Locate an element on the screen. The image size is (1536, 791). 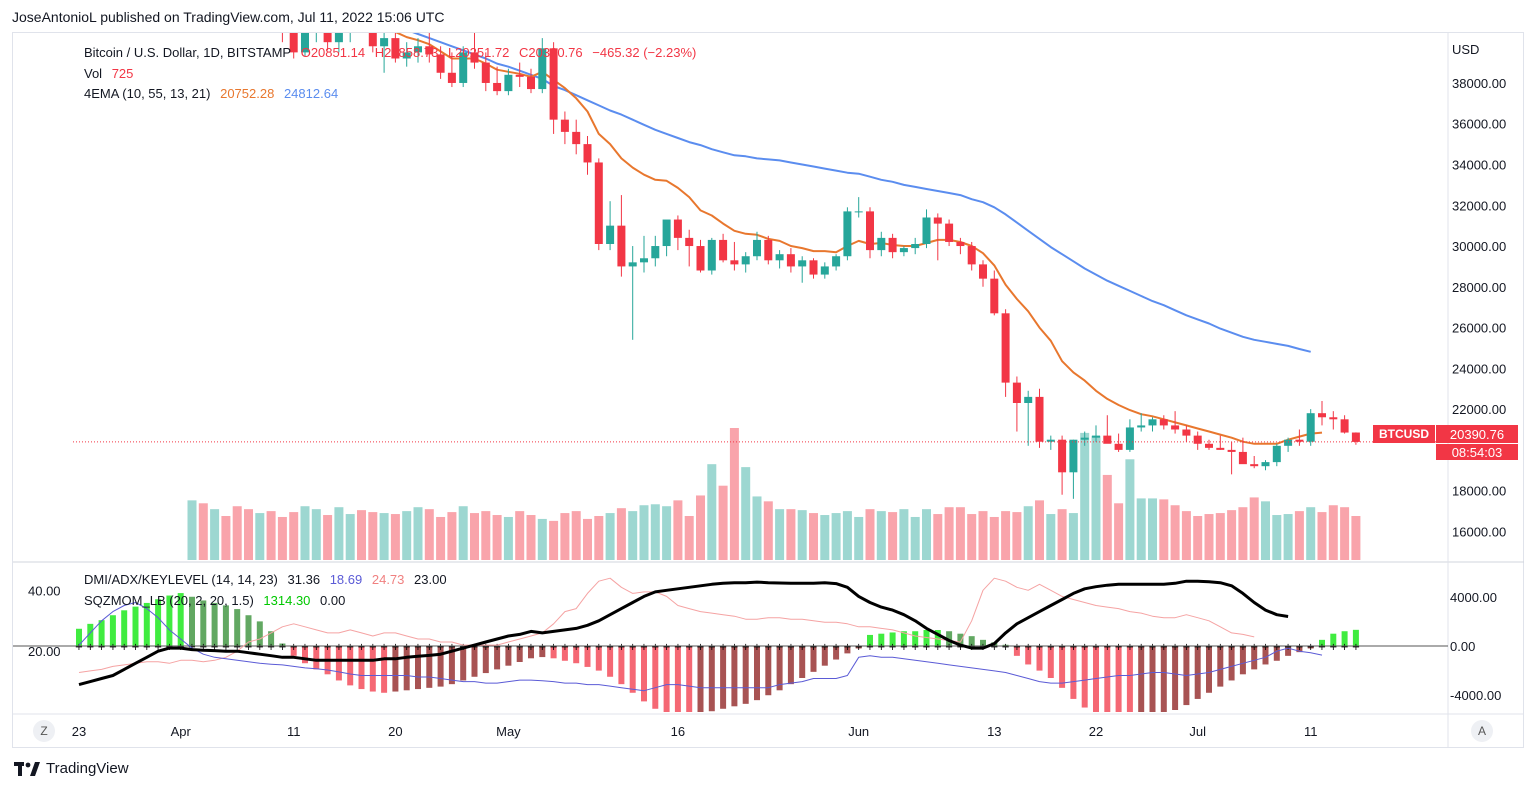
vol-value: 725 is located at coordinates (122, 73).